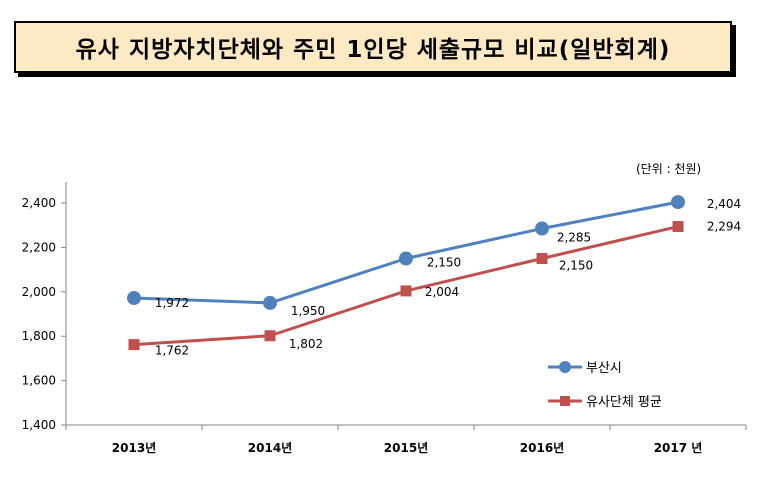  What do you see at coordinates (565, 401) in the screenshot?
I see `legend-marker-square` at bounding box center [565, 401].